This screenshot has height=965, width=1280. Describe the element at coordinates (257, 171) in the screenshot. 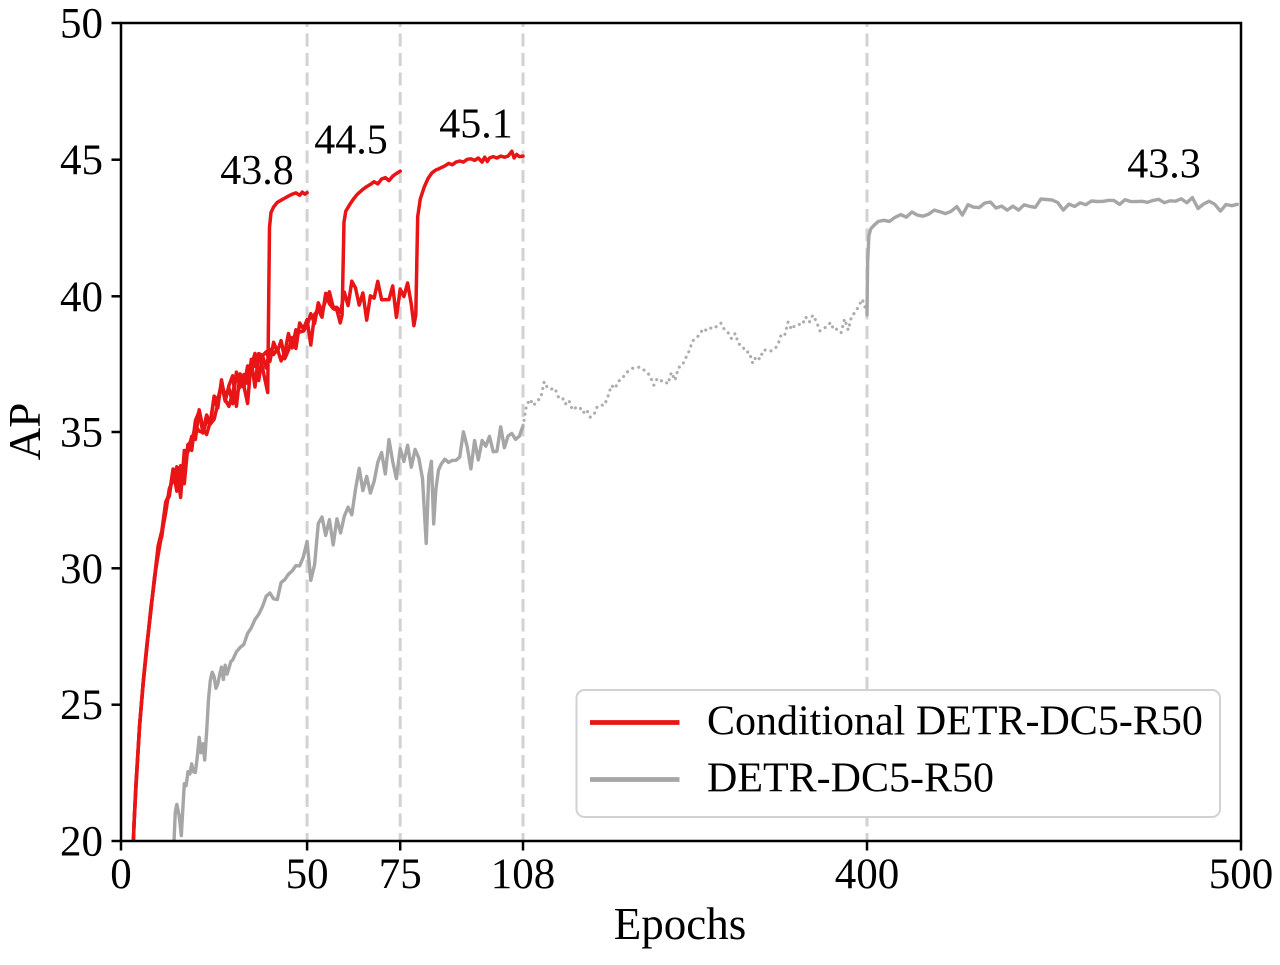

I see `svg-text: 43.8` at that location.